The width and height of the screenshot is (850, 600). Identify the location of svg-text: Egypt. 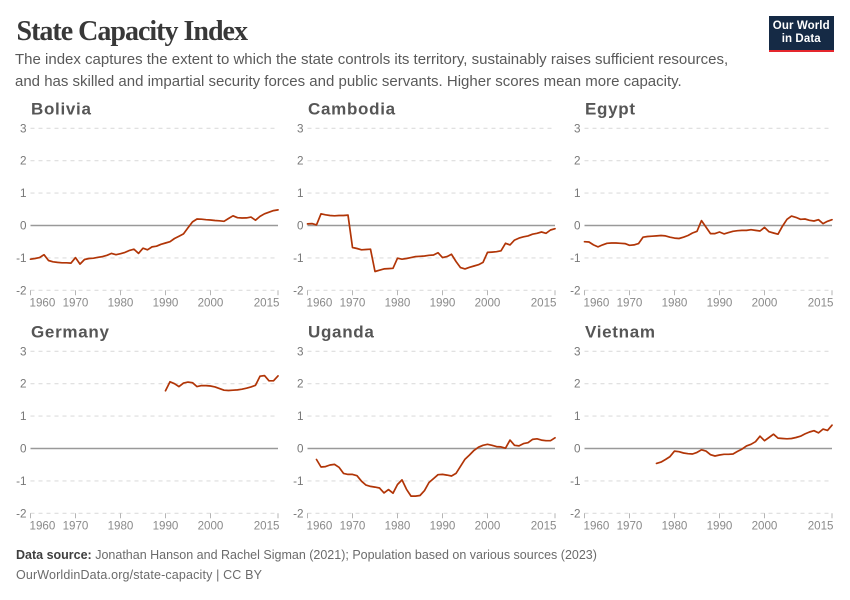
(610, 109).